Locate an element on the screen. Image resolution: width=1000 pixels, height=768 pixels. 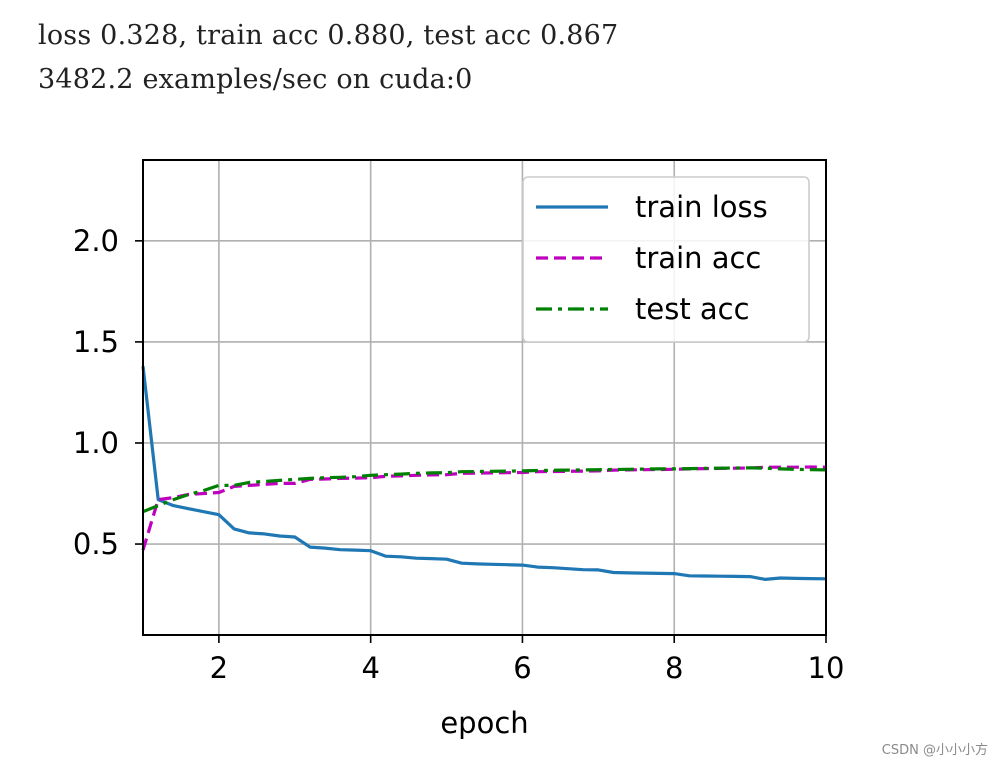
series-line-test-acc is located at coordinates (484, 490).